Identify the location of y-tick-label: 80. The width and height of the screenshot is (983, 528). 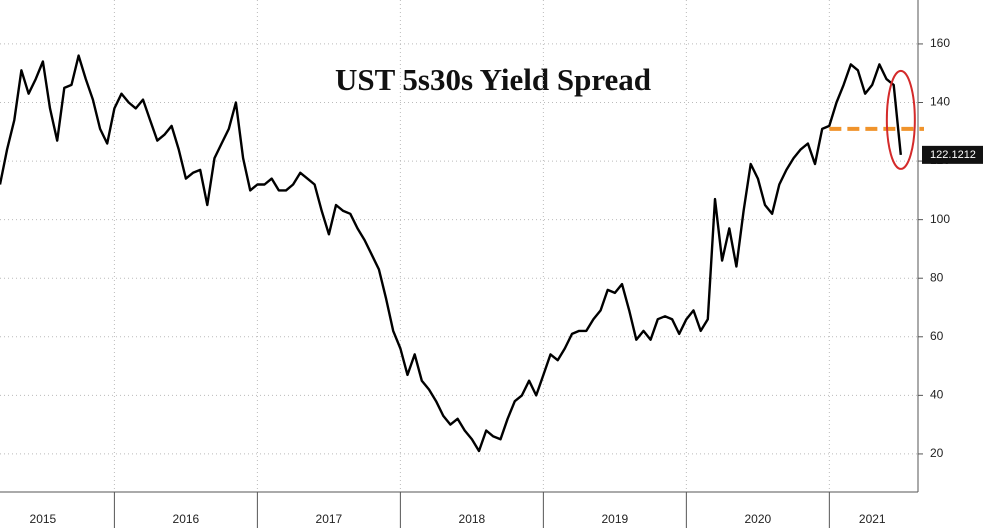
(937, 277).